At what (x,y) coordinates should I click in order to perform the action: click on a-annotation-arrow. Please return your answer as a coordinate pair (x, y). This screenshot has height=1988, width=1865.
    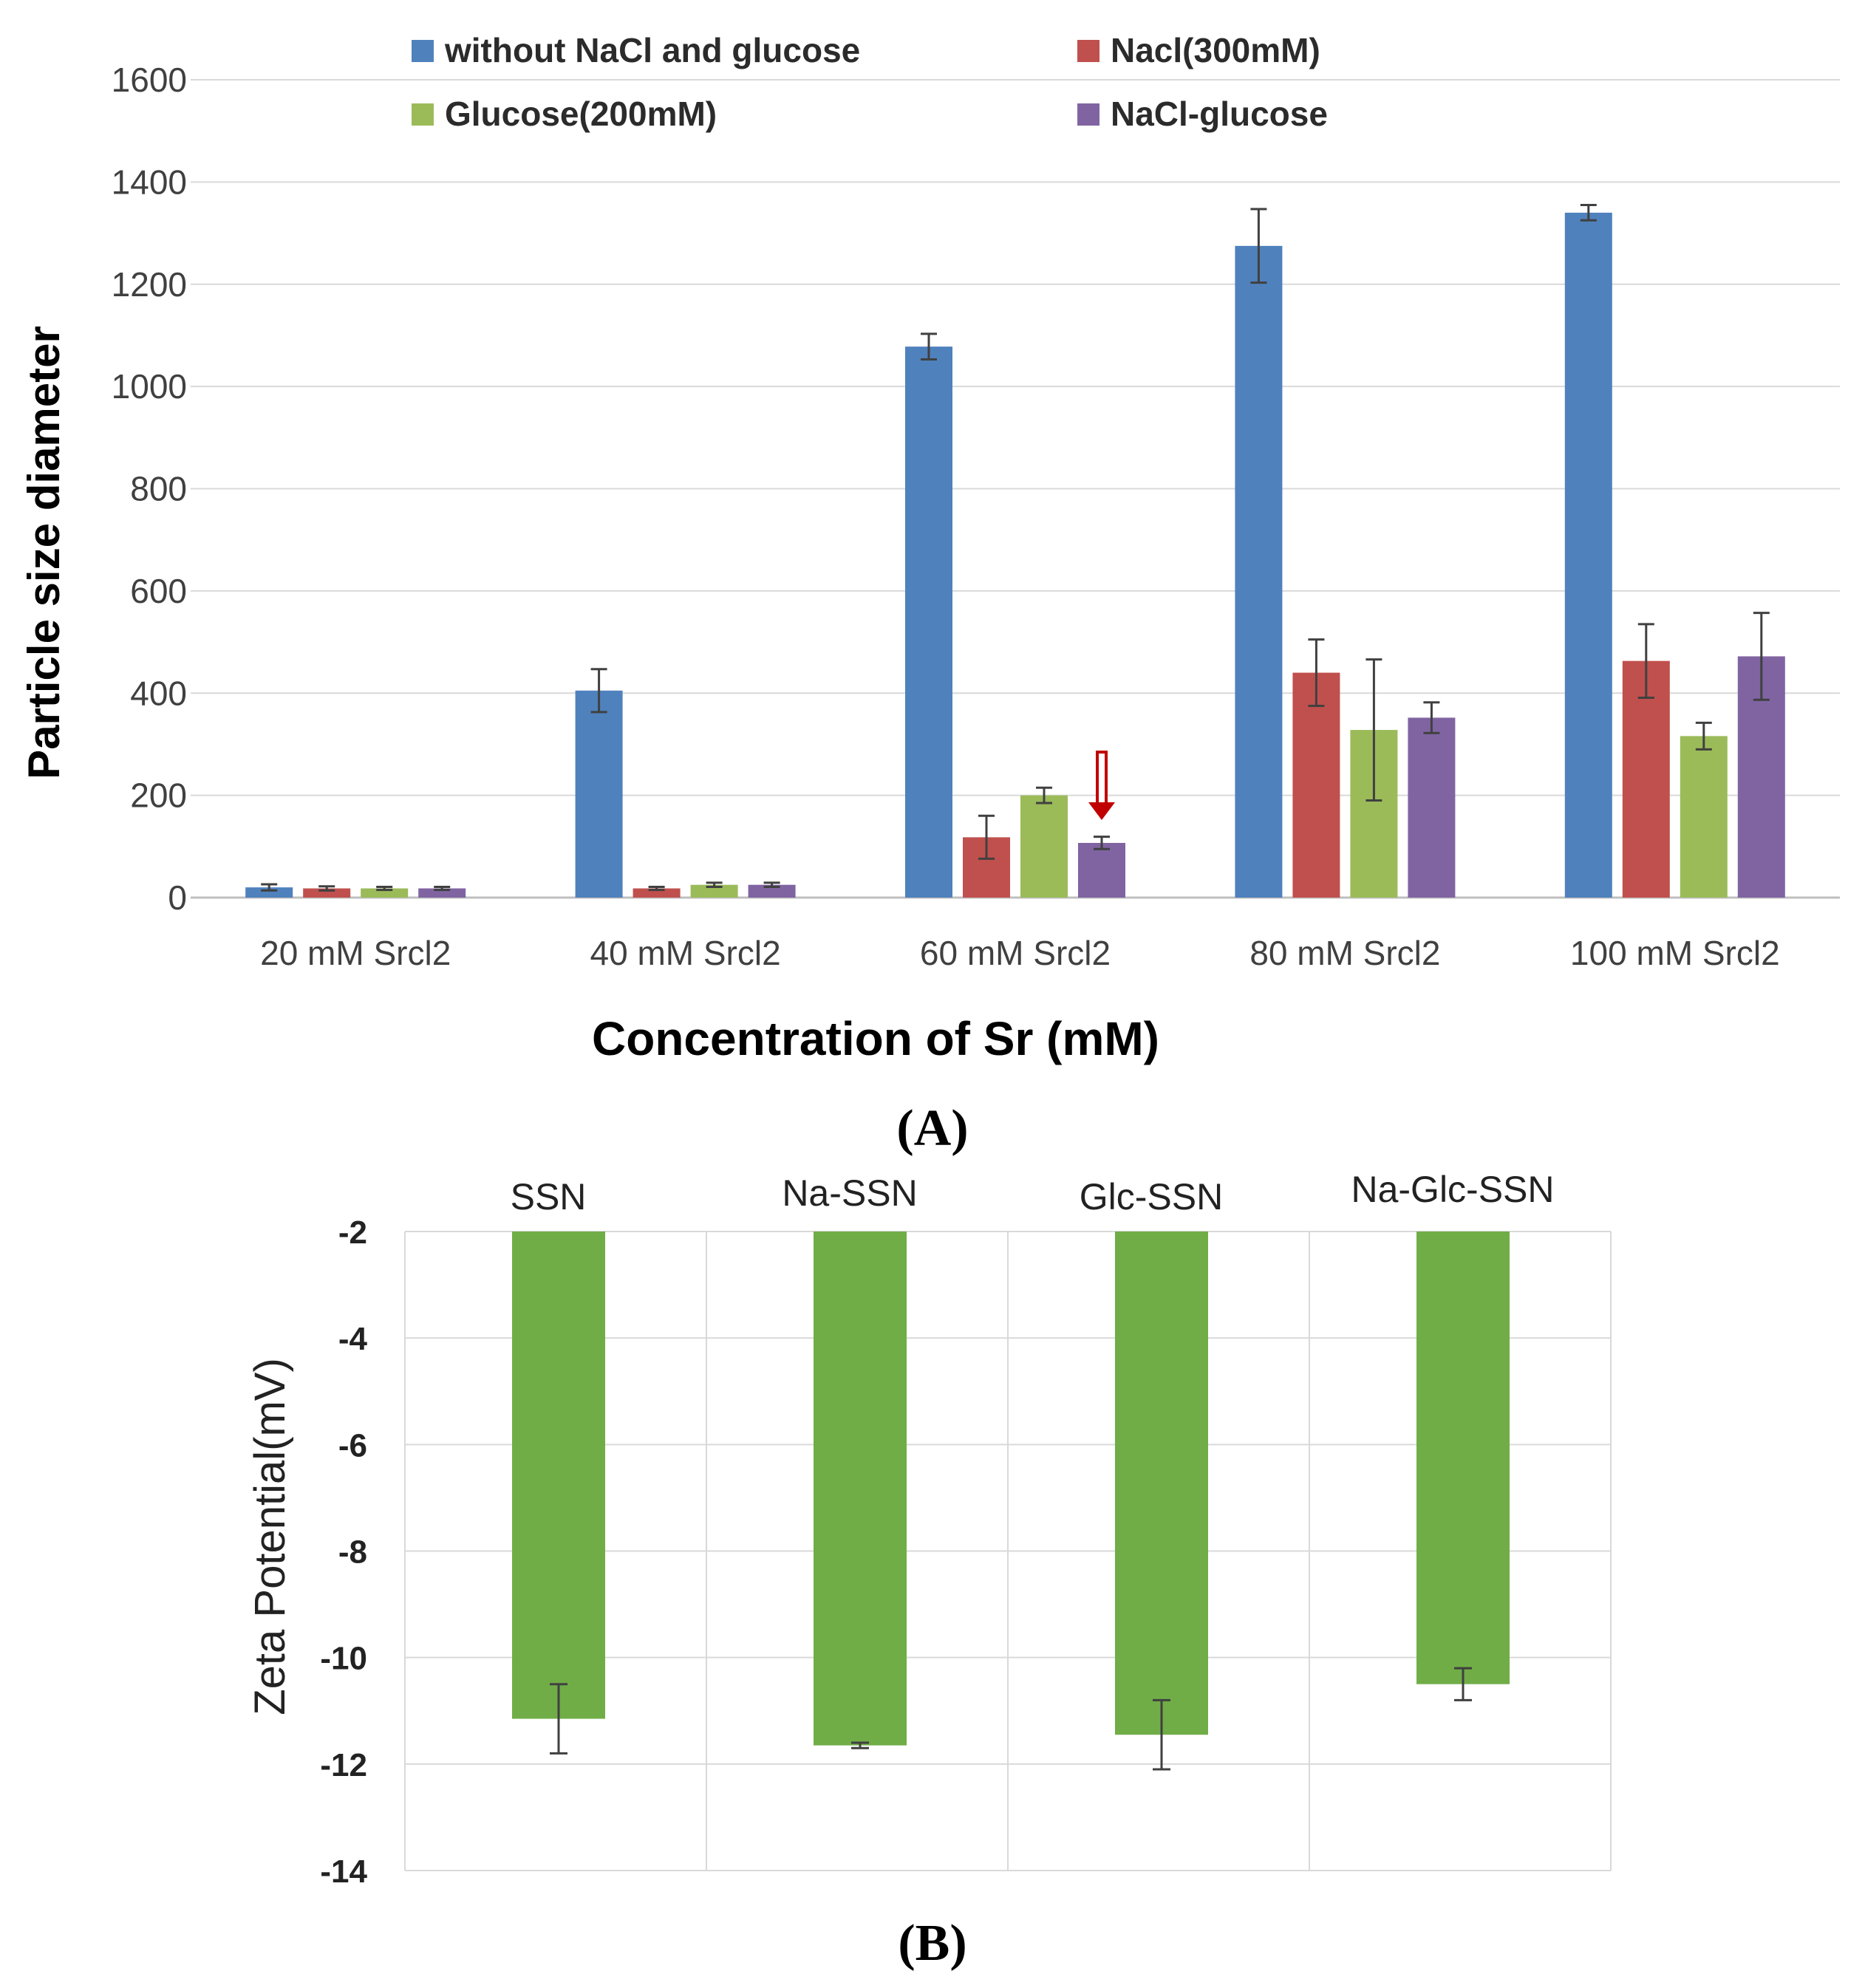
    Looking at the image, I should click on (1101, 785).